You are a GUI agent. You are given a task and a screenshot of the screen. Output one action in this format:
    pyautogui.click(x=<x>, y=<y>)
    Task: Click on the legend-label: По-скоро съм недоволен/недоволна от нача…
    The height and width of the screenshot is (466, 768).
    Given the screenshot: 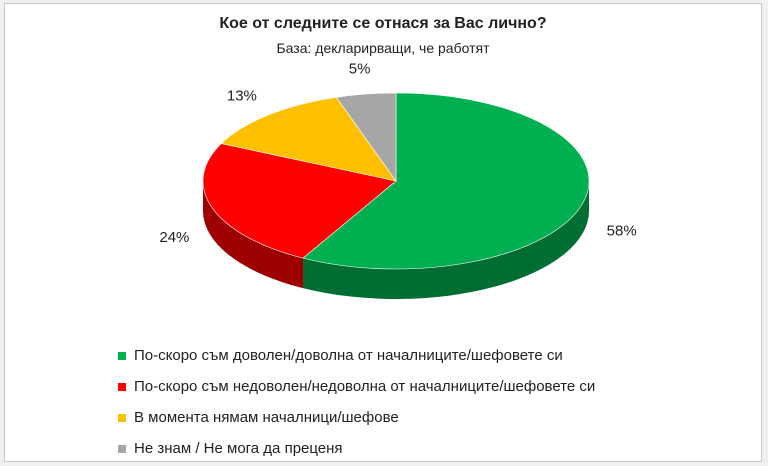 What is the action you would take?
    pyautogui.click(x=365, y=386)
    